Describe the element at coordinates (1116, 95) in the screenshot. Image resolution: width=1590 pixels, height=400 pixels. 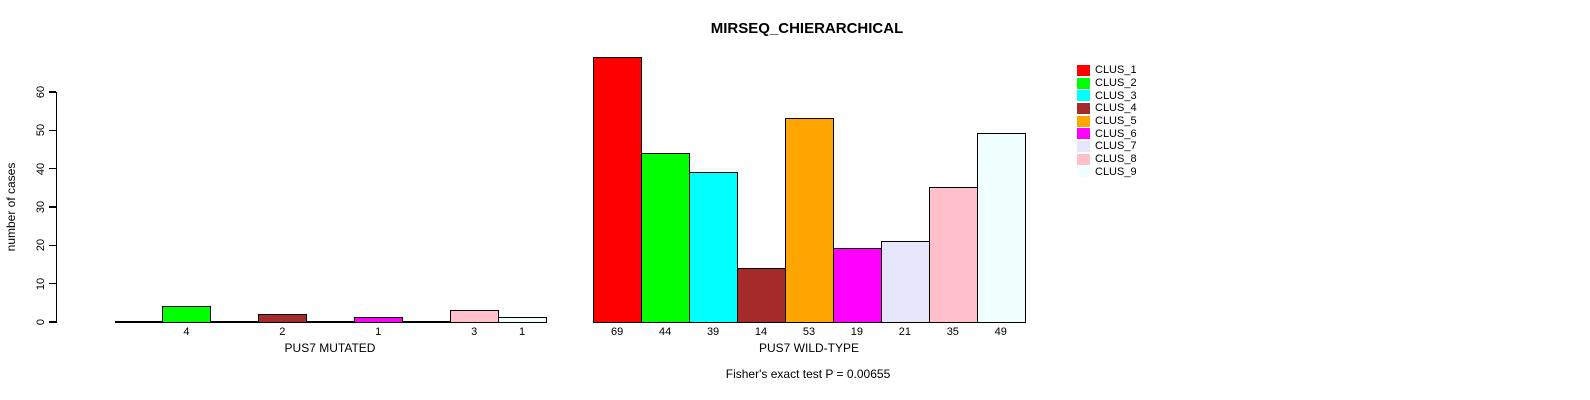
I see `legend-label: CLUS_3` at that location.